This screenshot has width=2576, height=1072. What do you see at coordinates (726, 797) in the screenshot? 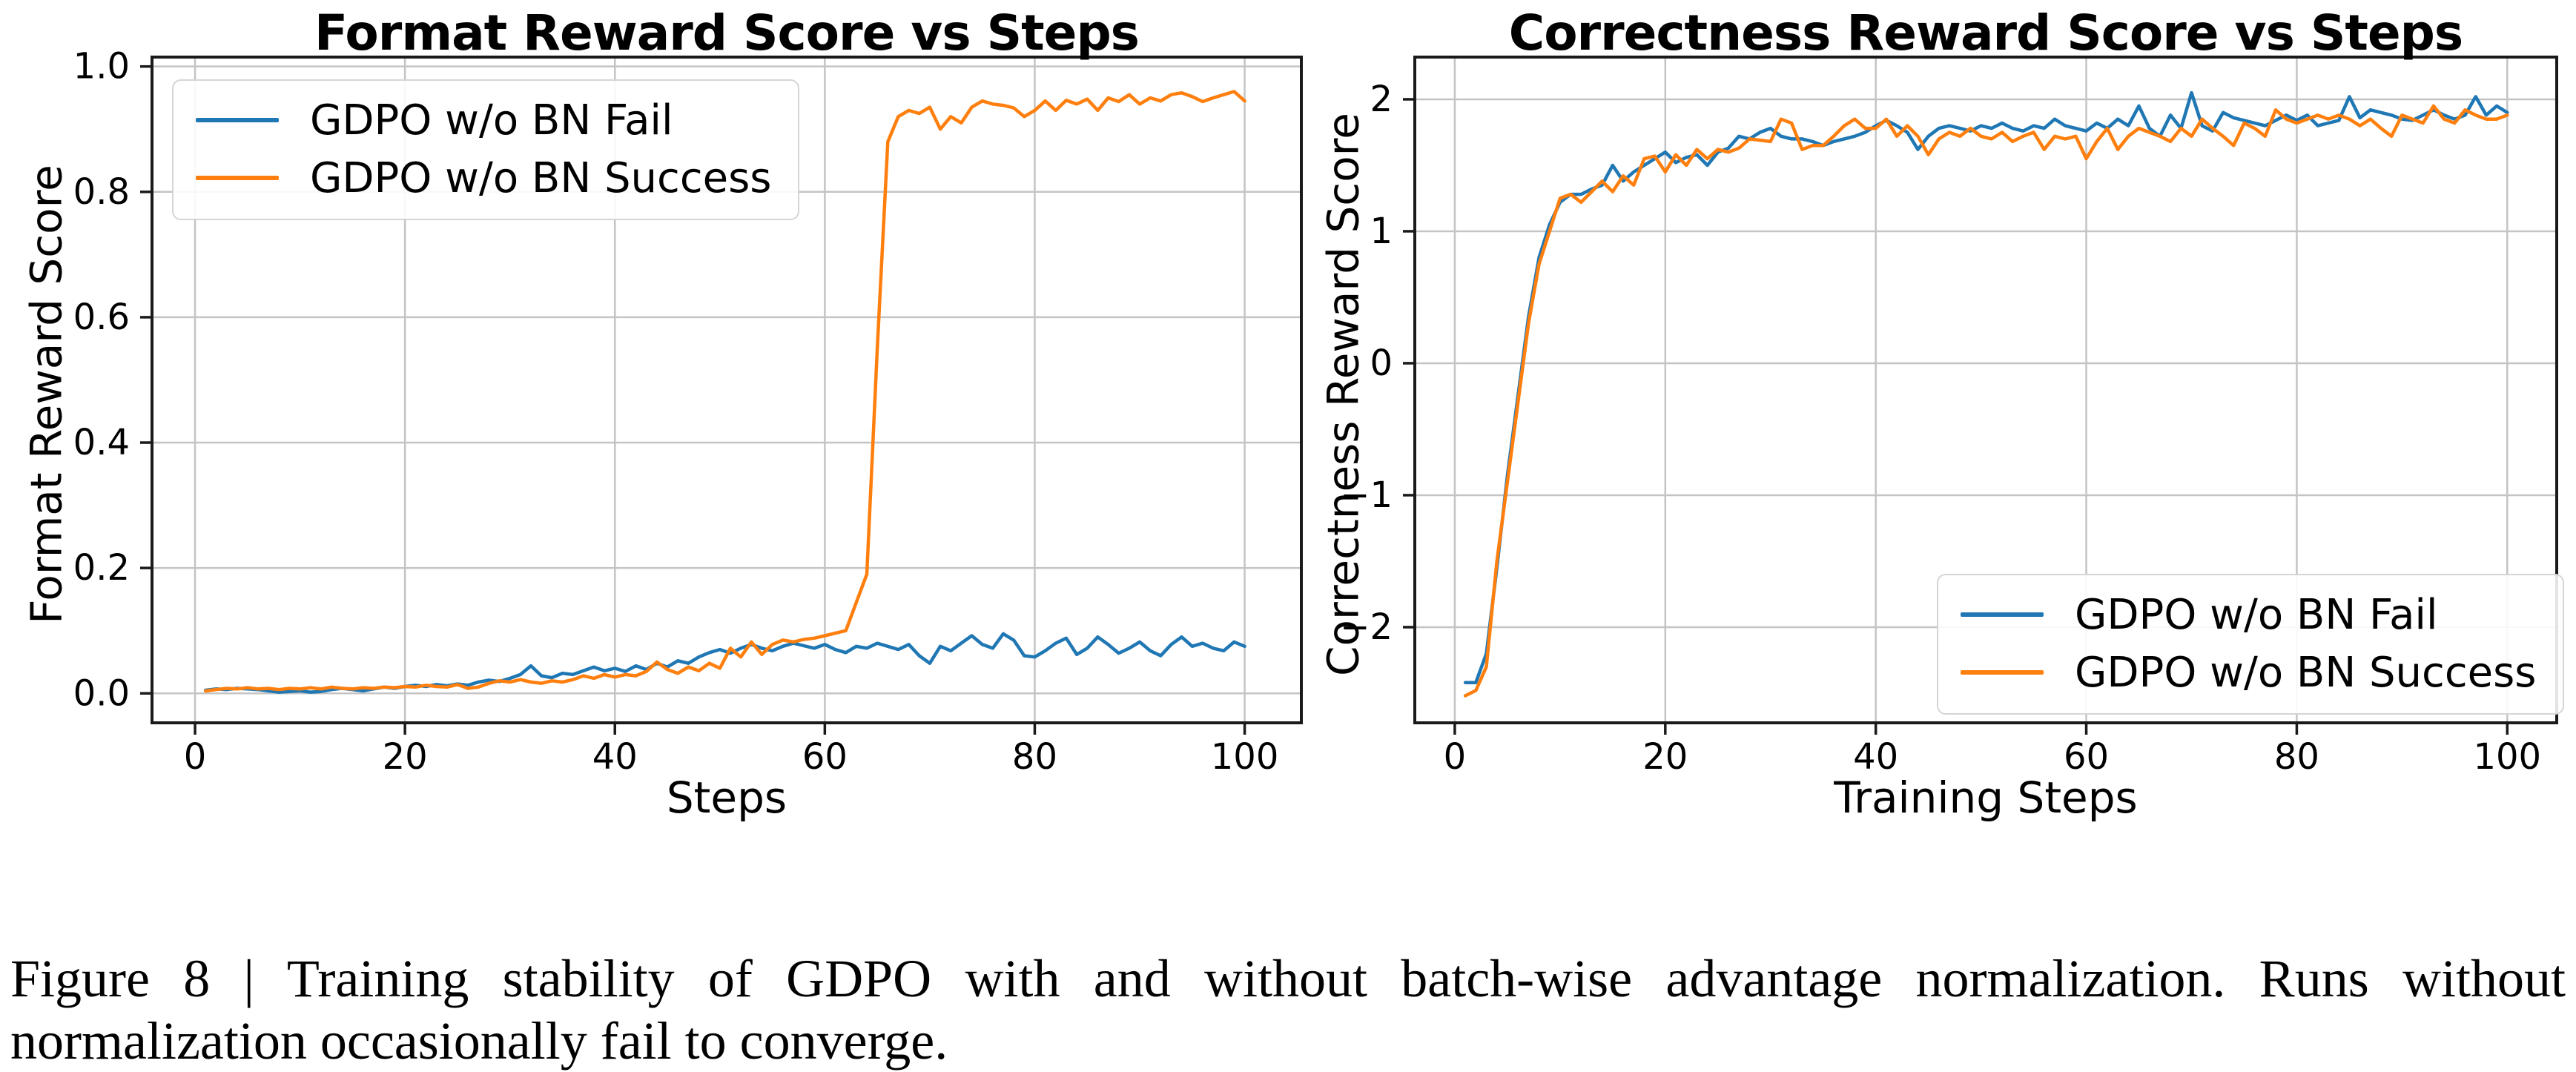
I see `left-chart-x-axis-label: Steps` at bounding box center [726, 797].